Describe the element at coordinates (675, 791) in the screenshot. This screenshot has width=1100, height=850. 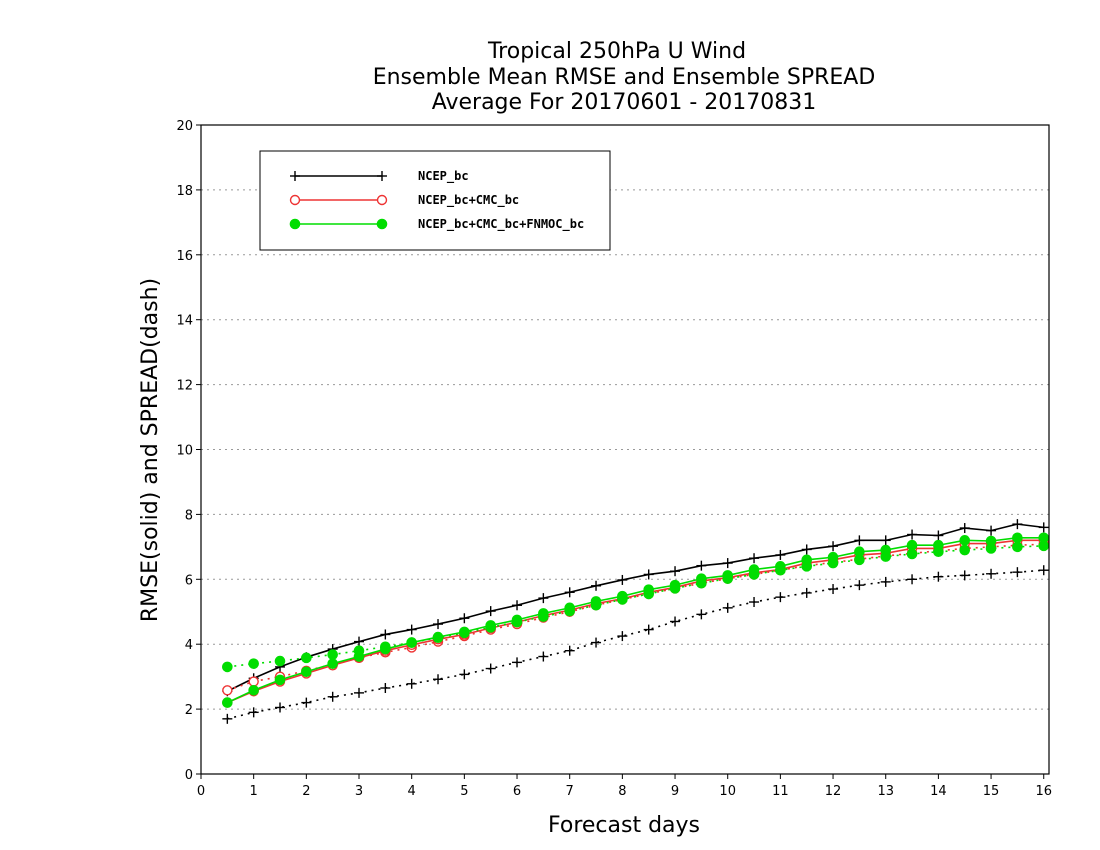
I see `x-tick-label: 9` at that location.